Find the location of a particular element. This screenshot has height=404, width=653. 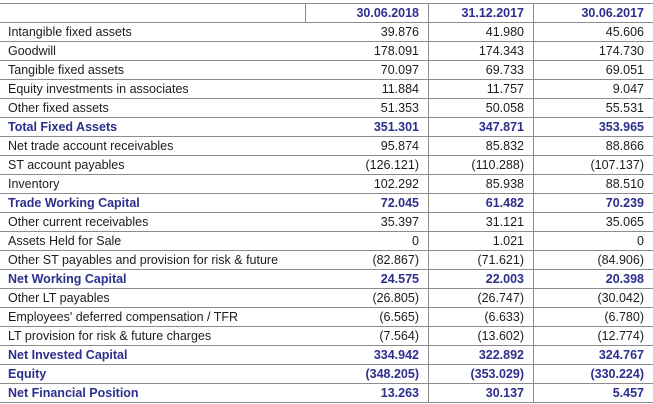

table-row: Total Fixed Assets 351.301 347.871 353.965 is located at coordinates (326, 127).